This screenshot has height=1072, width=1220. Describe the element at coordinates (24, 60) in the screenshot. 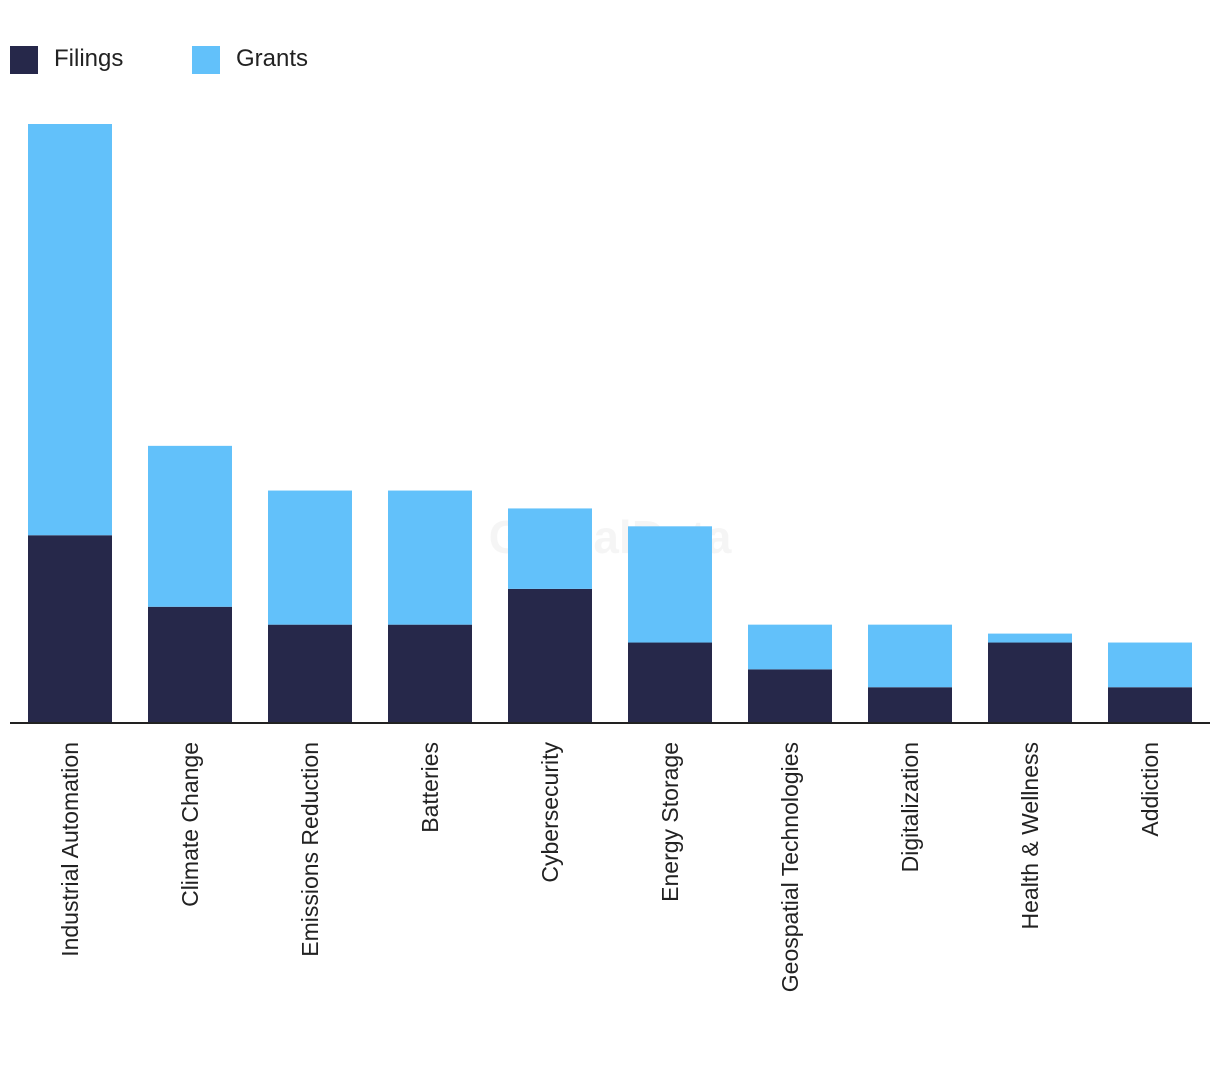

I see `legend-swatch-filings` at that location.